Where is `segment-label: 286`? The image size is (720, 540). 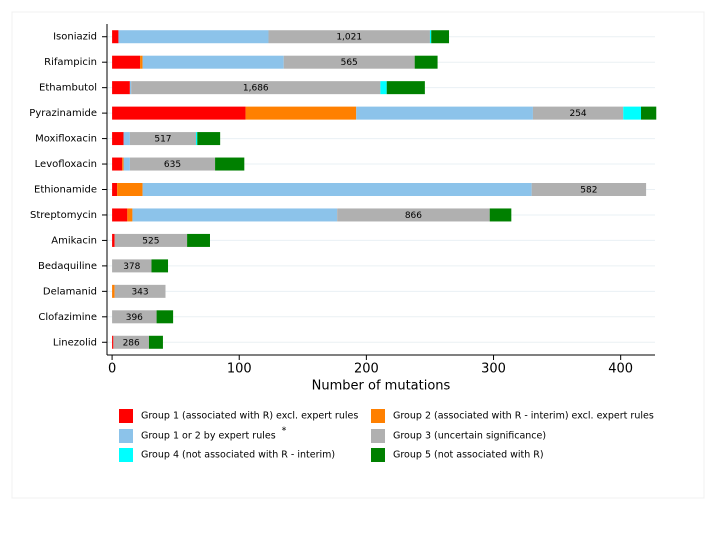
segment-label: 286 is located at coordinates (131, 343).